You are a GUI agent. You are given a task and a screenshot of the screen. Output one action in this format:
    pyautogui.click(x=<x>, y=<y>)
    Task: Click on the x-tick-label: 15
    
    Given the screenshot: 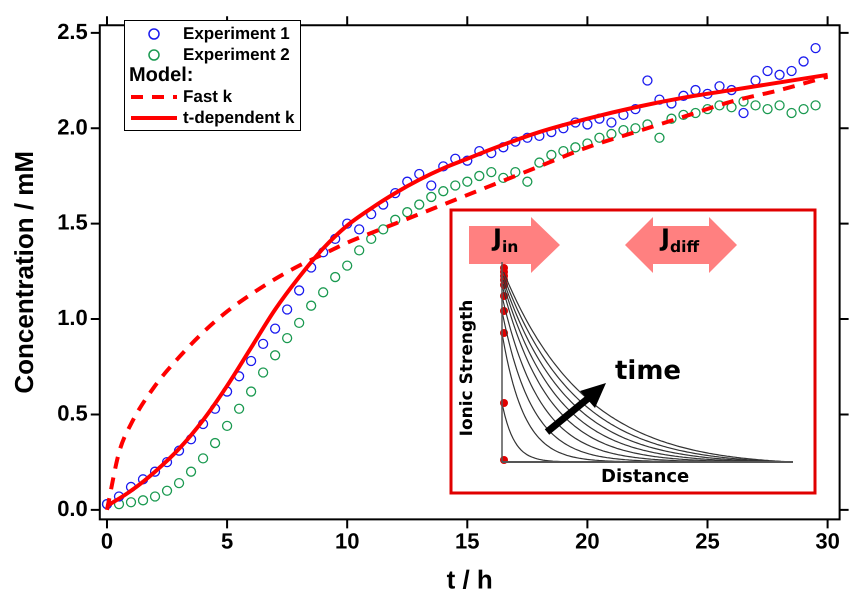 What is the action you would take?
    pyautogui.click(x=467, y=541)
    